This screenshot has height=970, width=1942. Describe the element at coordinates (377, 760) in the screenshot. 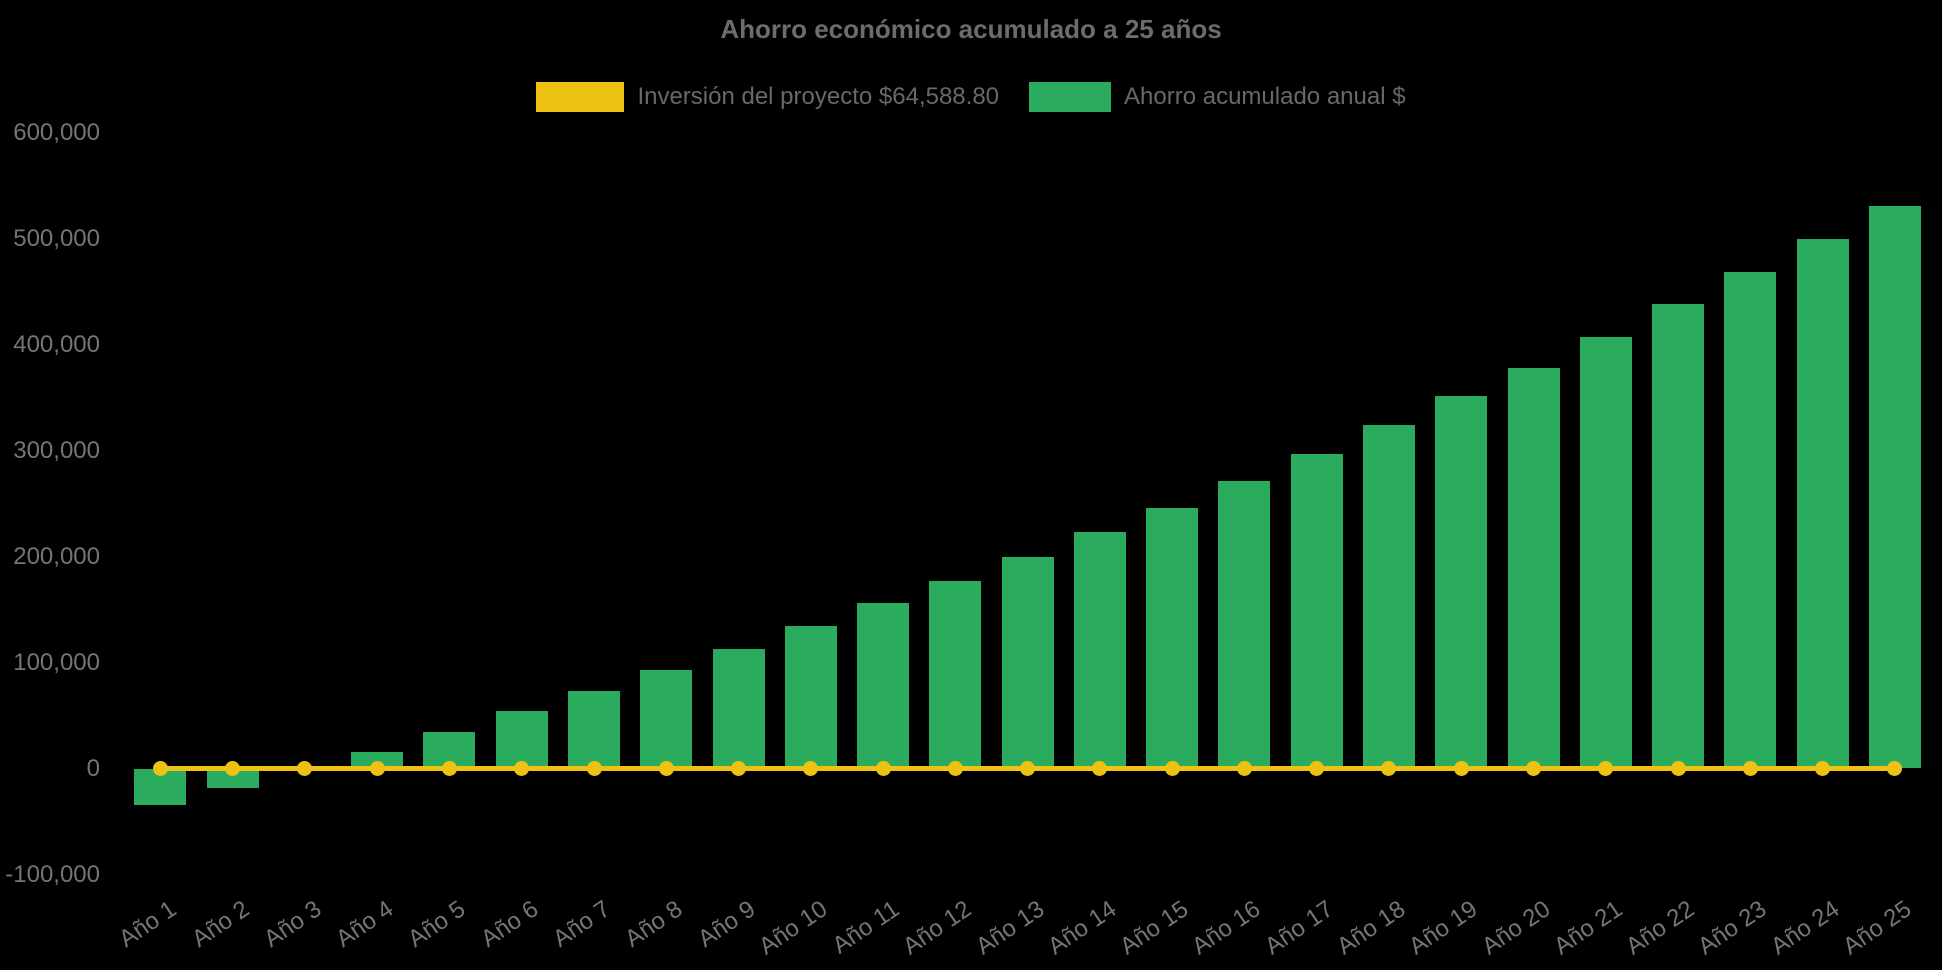

I see `bar-año-4` at that location.